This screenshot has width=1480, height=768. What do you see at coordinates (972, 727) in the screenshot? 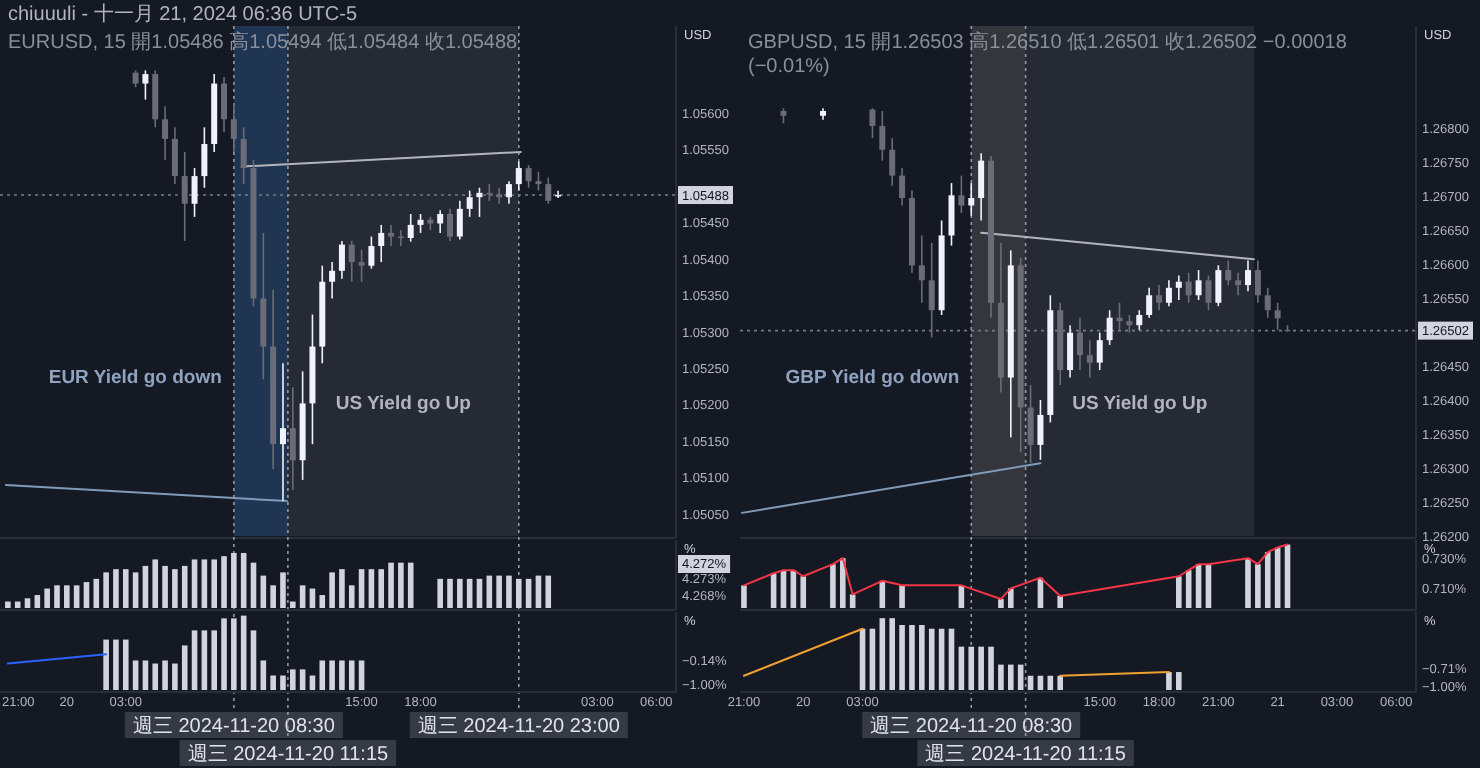
I see `ref-line-label: 週三 2024-11-20 08:30` at bounding box center [972, 727].